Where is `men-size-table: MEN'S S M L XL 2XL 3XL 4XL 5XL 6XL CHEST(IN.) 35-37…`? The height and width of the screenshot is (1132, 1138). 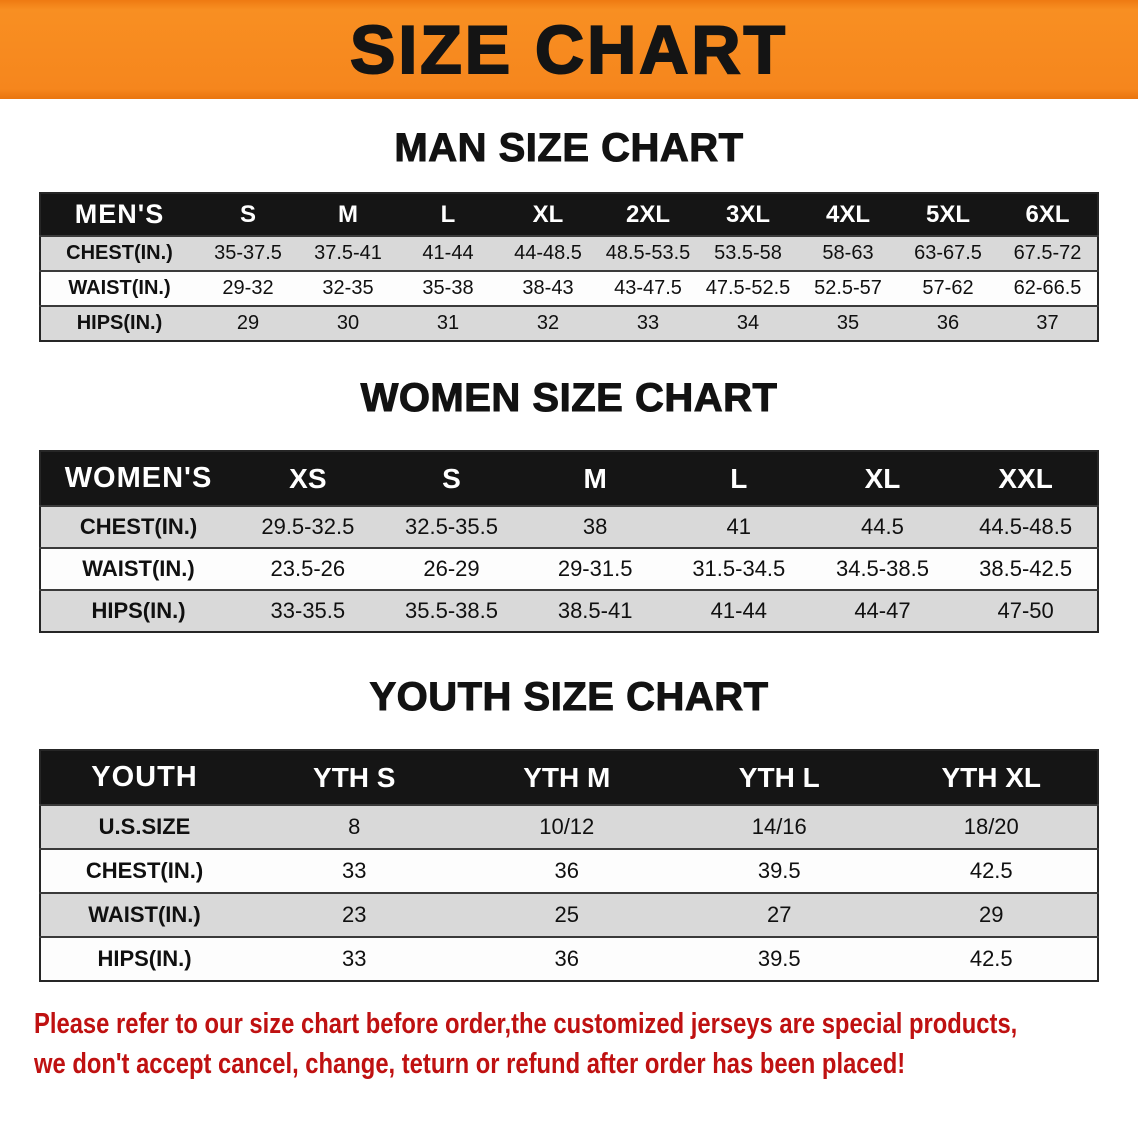
men-size-table: MEN'S S M L XL 2XL 3XL 4XL 5XL 6XL CHEST(IN.) 35-37… is located at coordinates (569, 267).